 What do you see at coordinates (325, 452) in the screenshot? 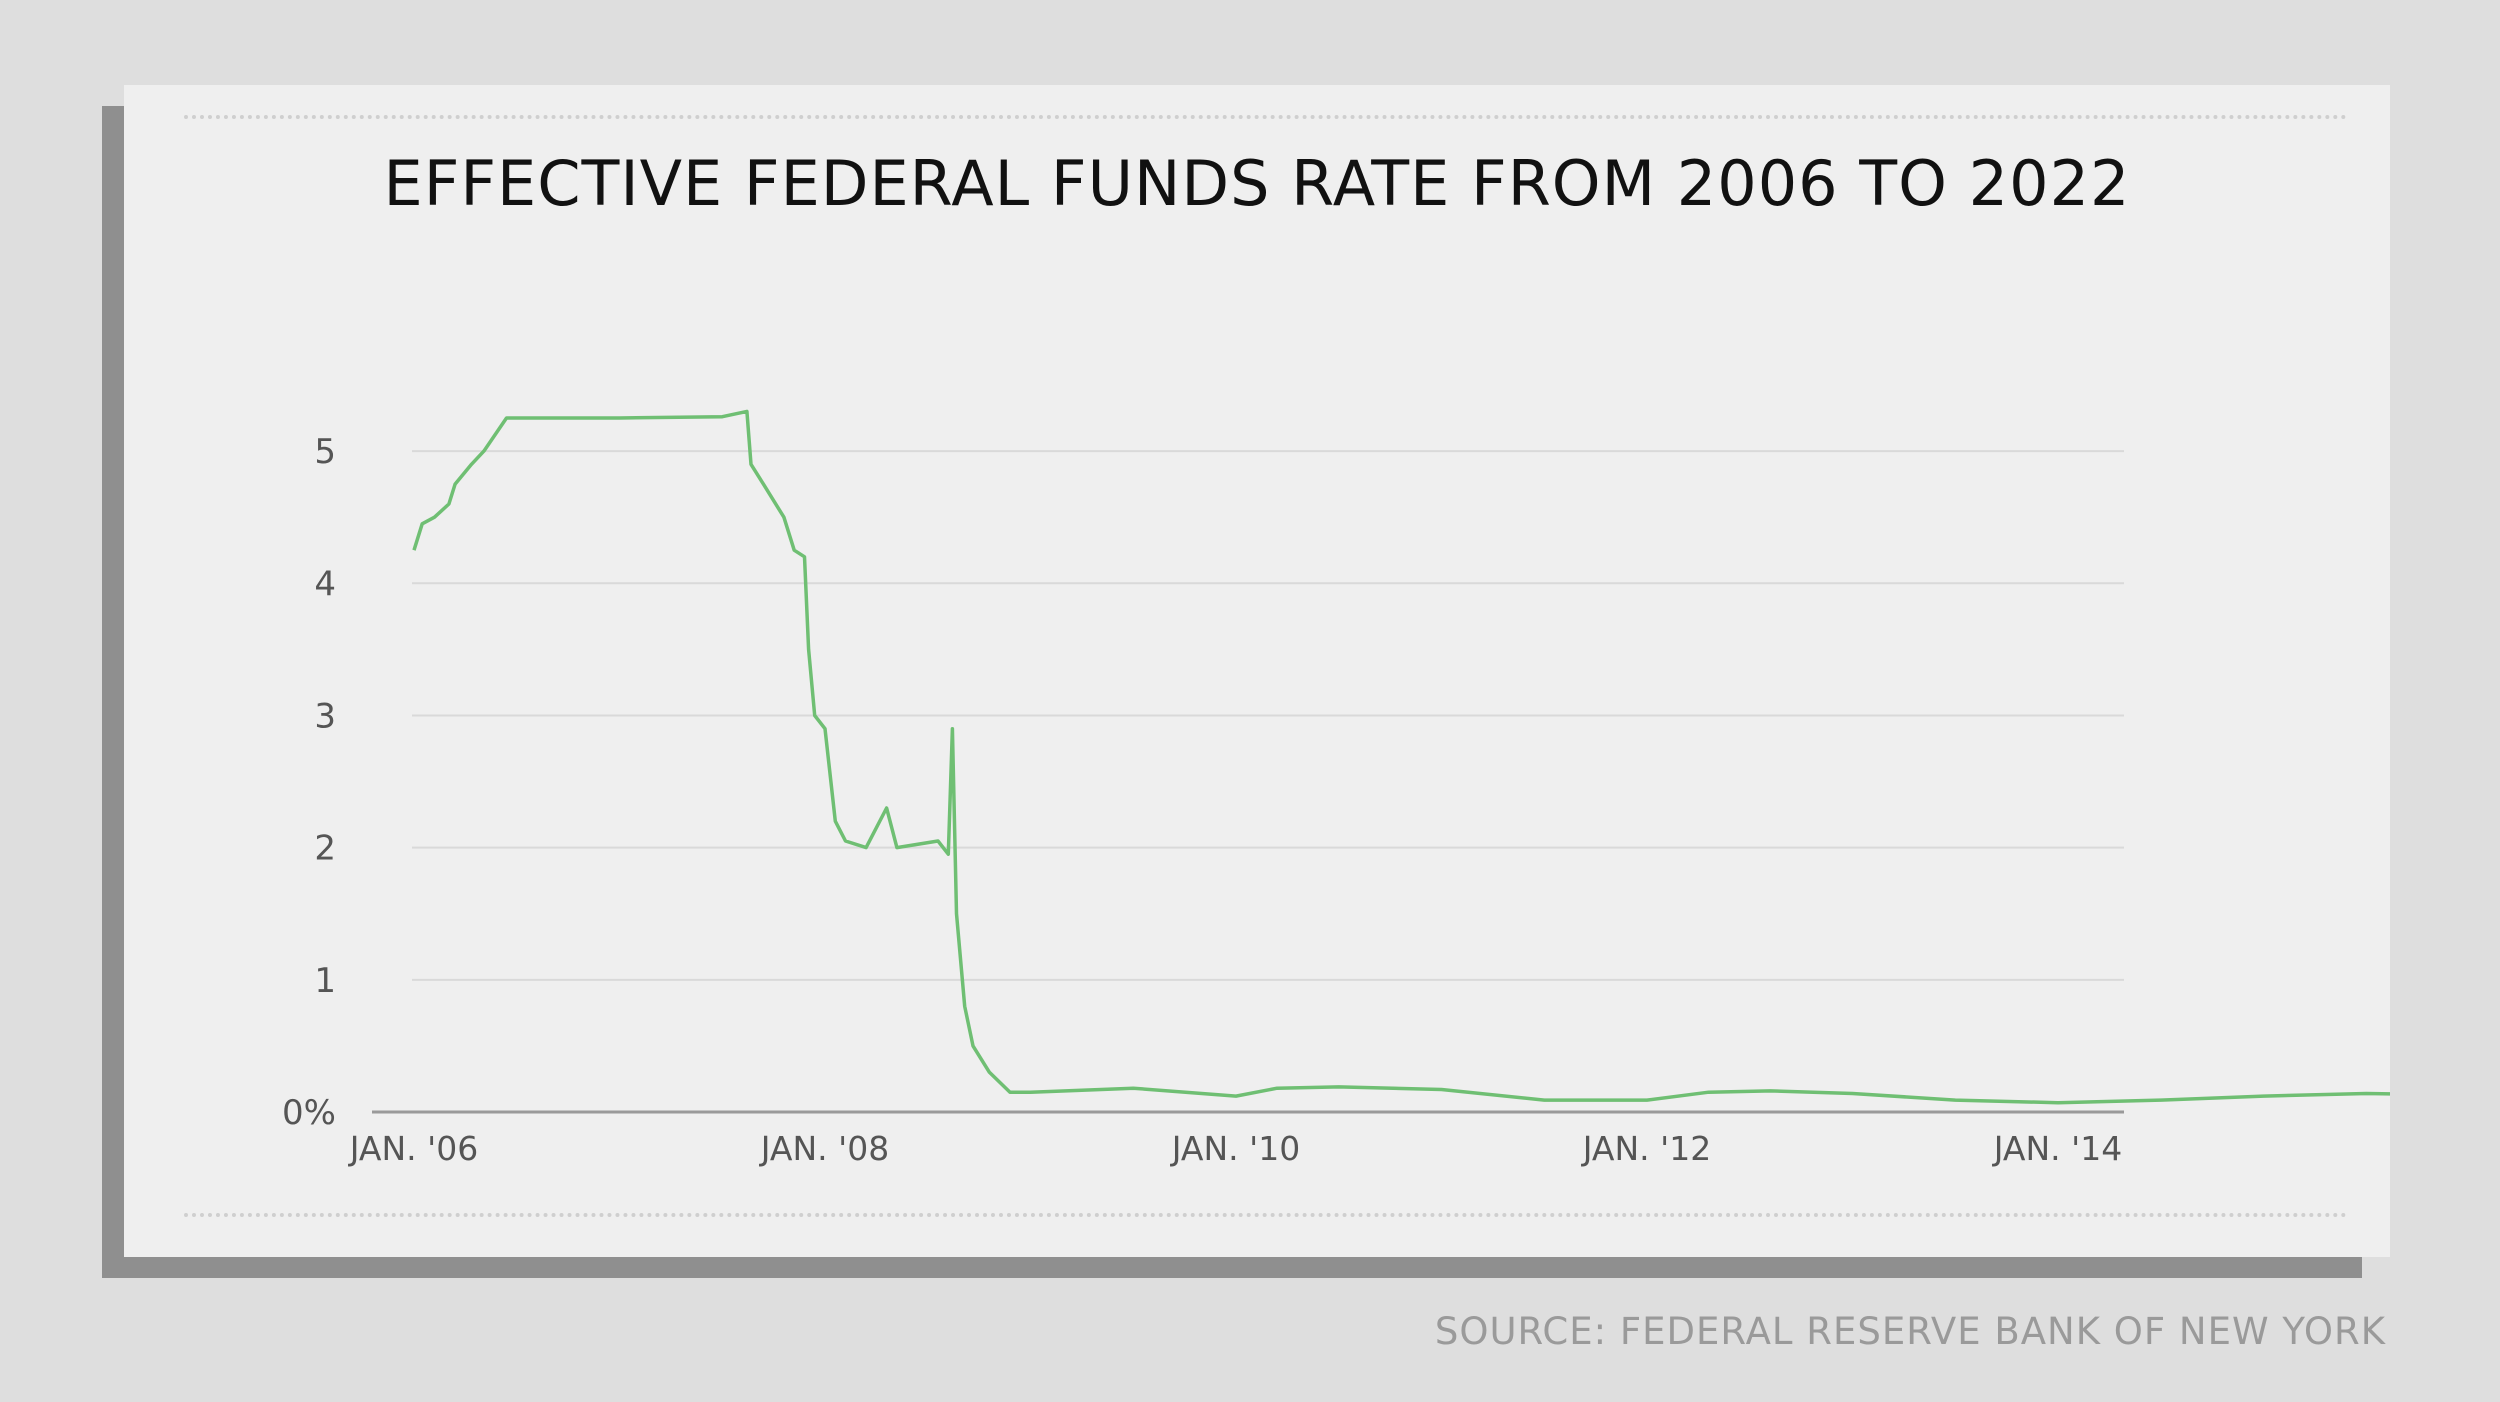
I see `y-tick-label: 5` at bounding box center [325, 452].